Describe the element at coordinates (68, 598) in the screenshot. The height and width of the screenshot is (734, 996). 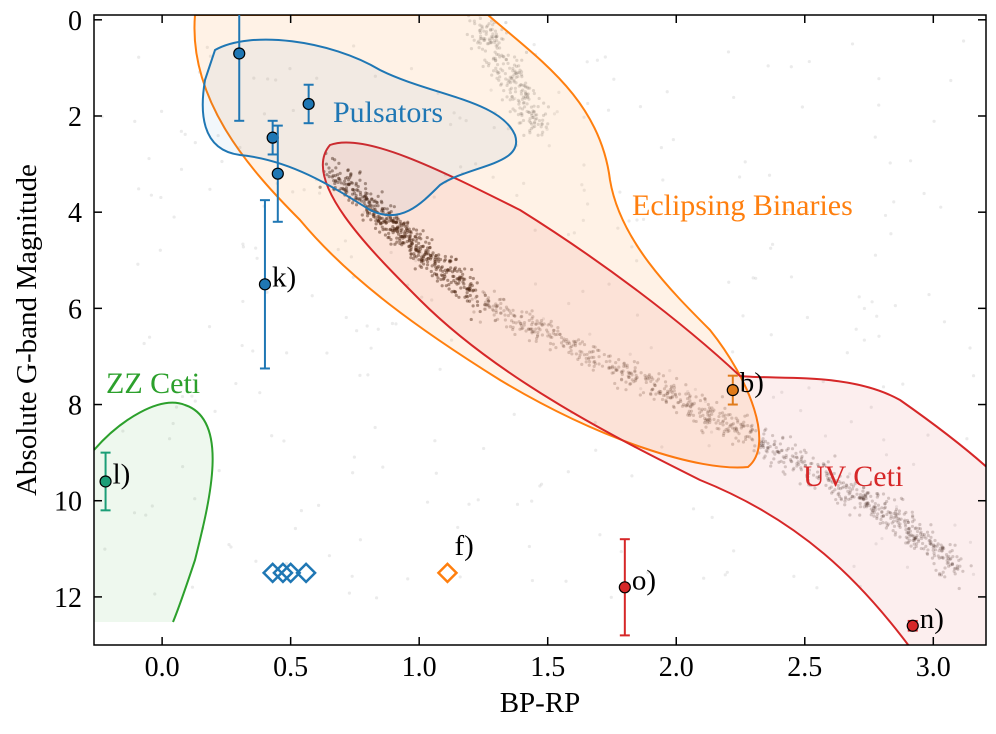
I see `y-tick-label: 12` at that location.